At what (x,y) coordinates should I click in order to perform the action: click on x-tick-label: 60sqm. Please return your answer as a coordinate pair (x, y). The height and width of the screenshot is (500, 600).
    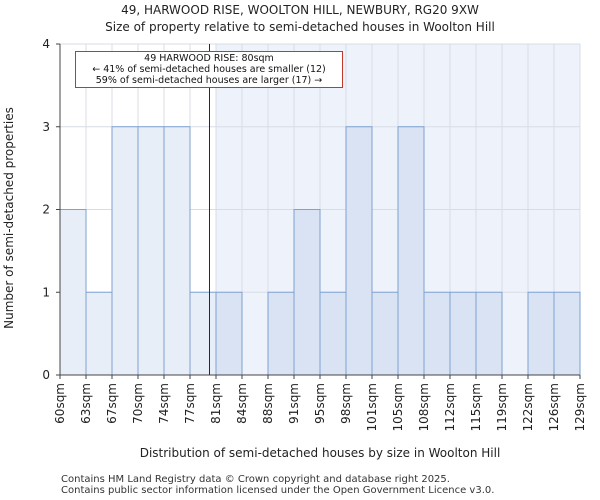
    Looking at the image, I should click on (60, 403).